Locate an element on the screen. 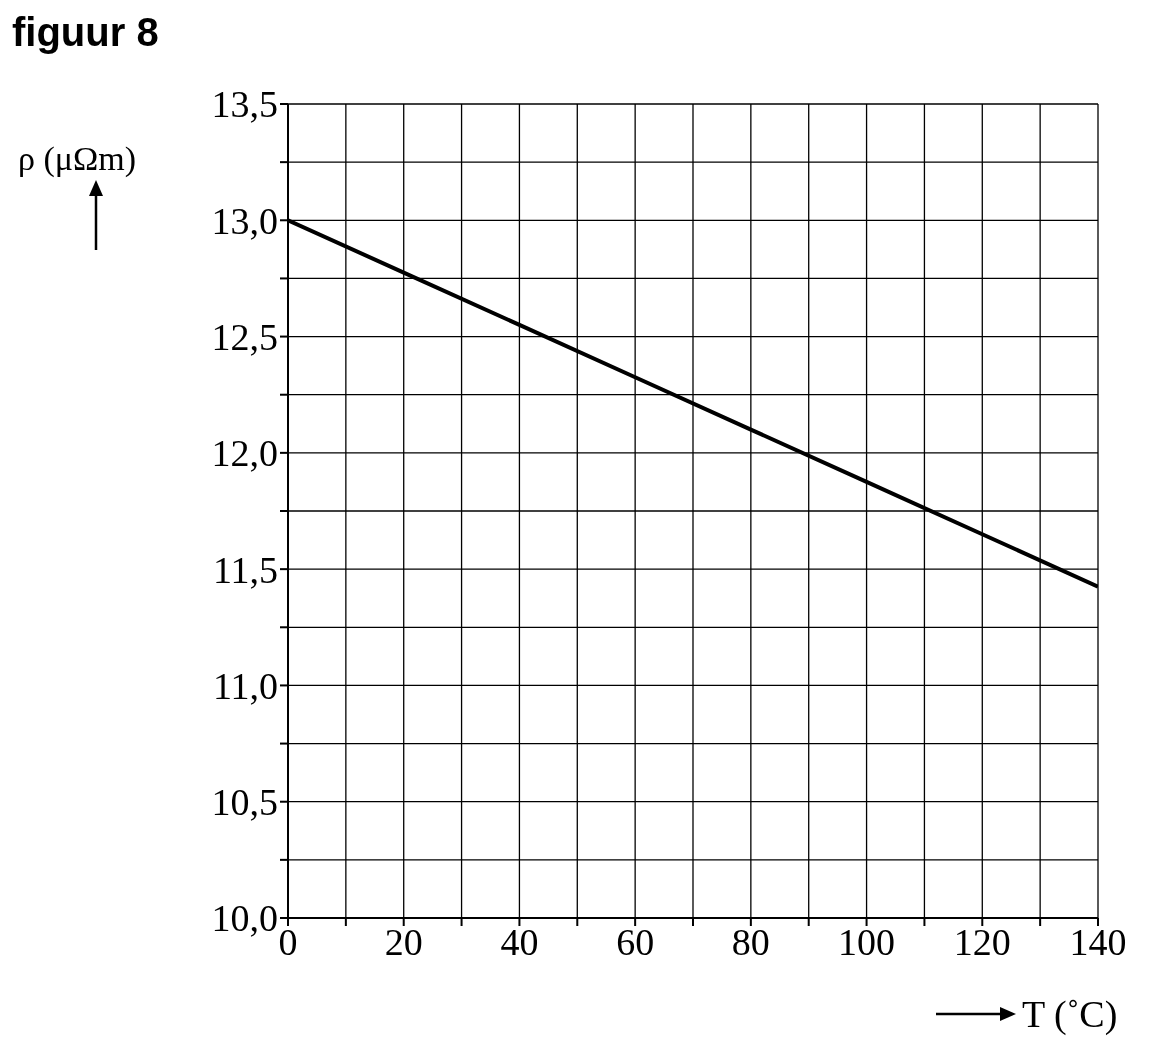 The height and width of the screenshot is (1060, 1156). x-tick-label: 40 is located at coordinates (519, 941).